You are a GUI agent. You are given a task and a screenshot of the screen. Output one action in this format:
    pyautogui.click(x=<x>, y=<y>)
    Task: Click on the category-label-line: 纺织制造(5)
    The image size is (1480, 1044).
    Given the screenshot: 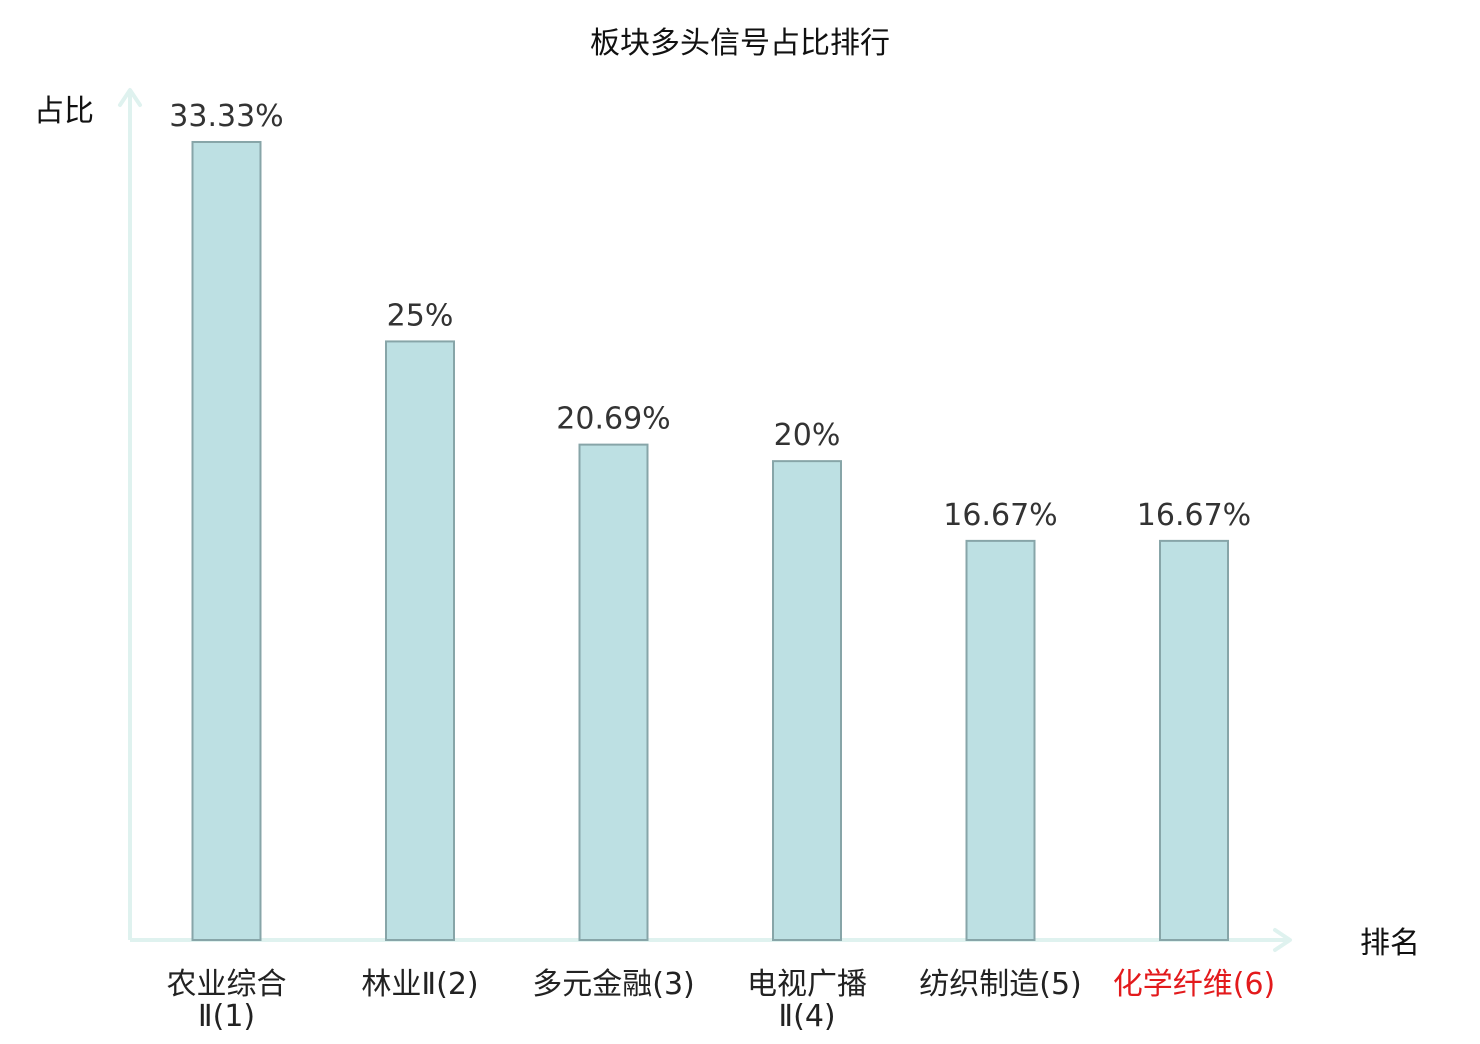 What is the action you would take?
    pyautogui.click(x=1000, y=984)
    